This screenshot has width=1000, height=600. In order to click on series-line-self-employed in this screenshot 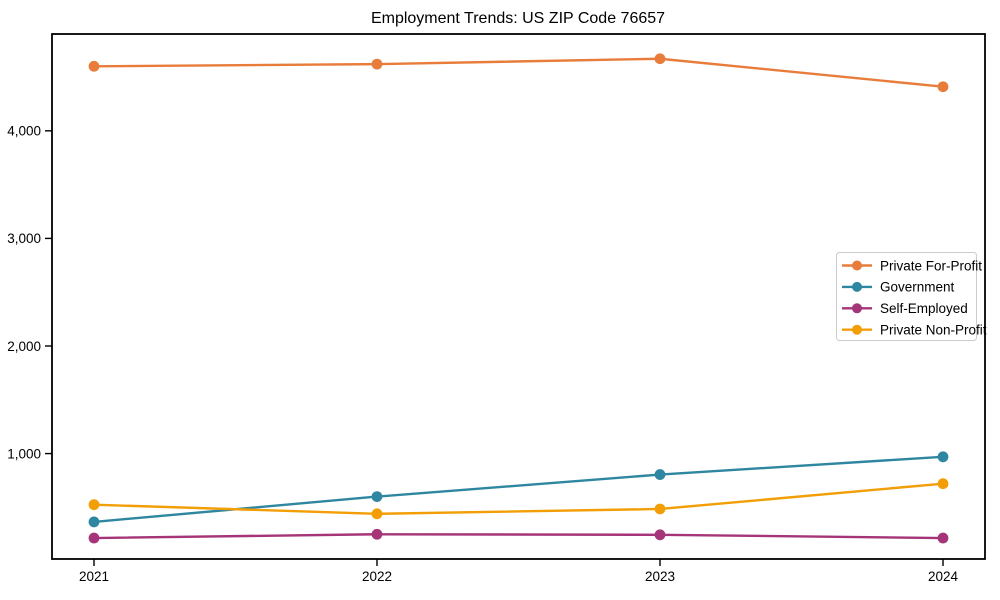, I will do `click(518, 536)`.